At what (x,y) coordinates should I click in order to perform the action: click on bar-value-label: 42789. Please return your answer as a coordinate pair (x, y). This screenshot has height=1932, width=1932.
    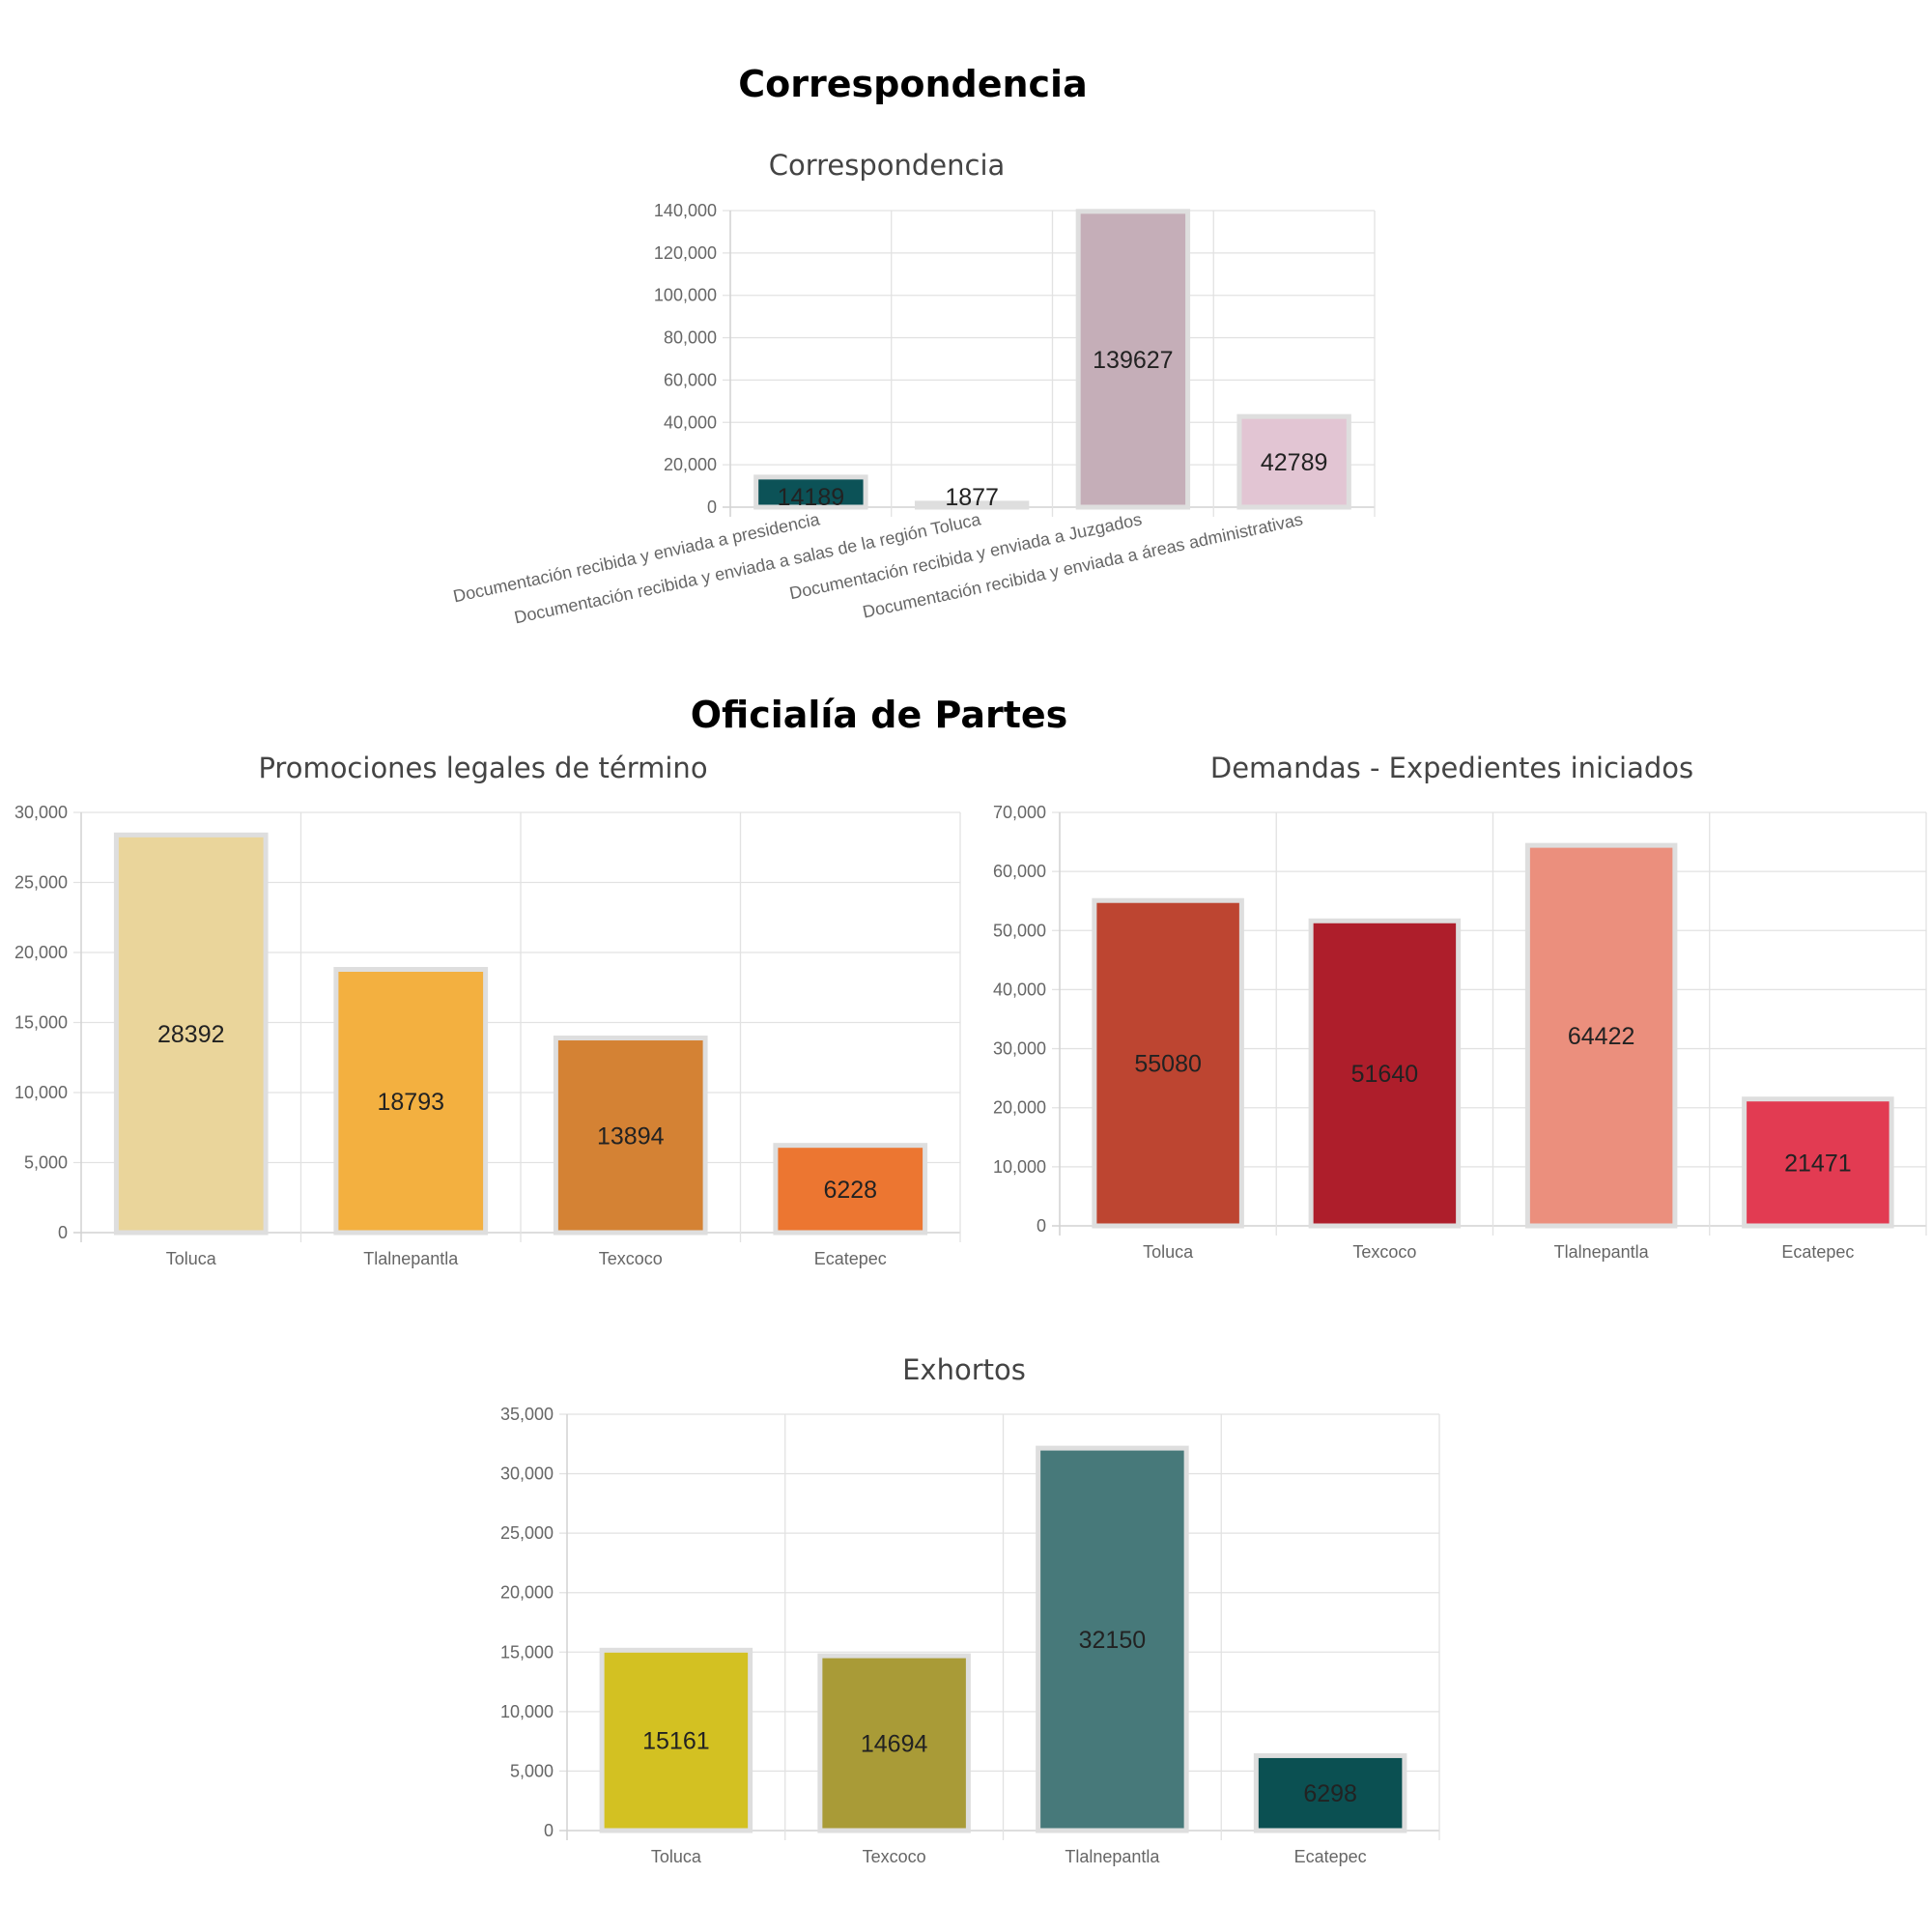
    Looking at the image, I should click on (1294, 462).